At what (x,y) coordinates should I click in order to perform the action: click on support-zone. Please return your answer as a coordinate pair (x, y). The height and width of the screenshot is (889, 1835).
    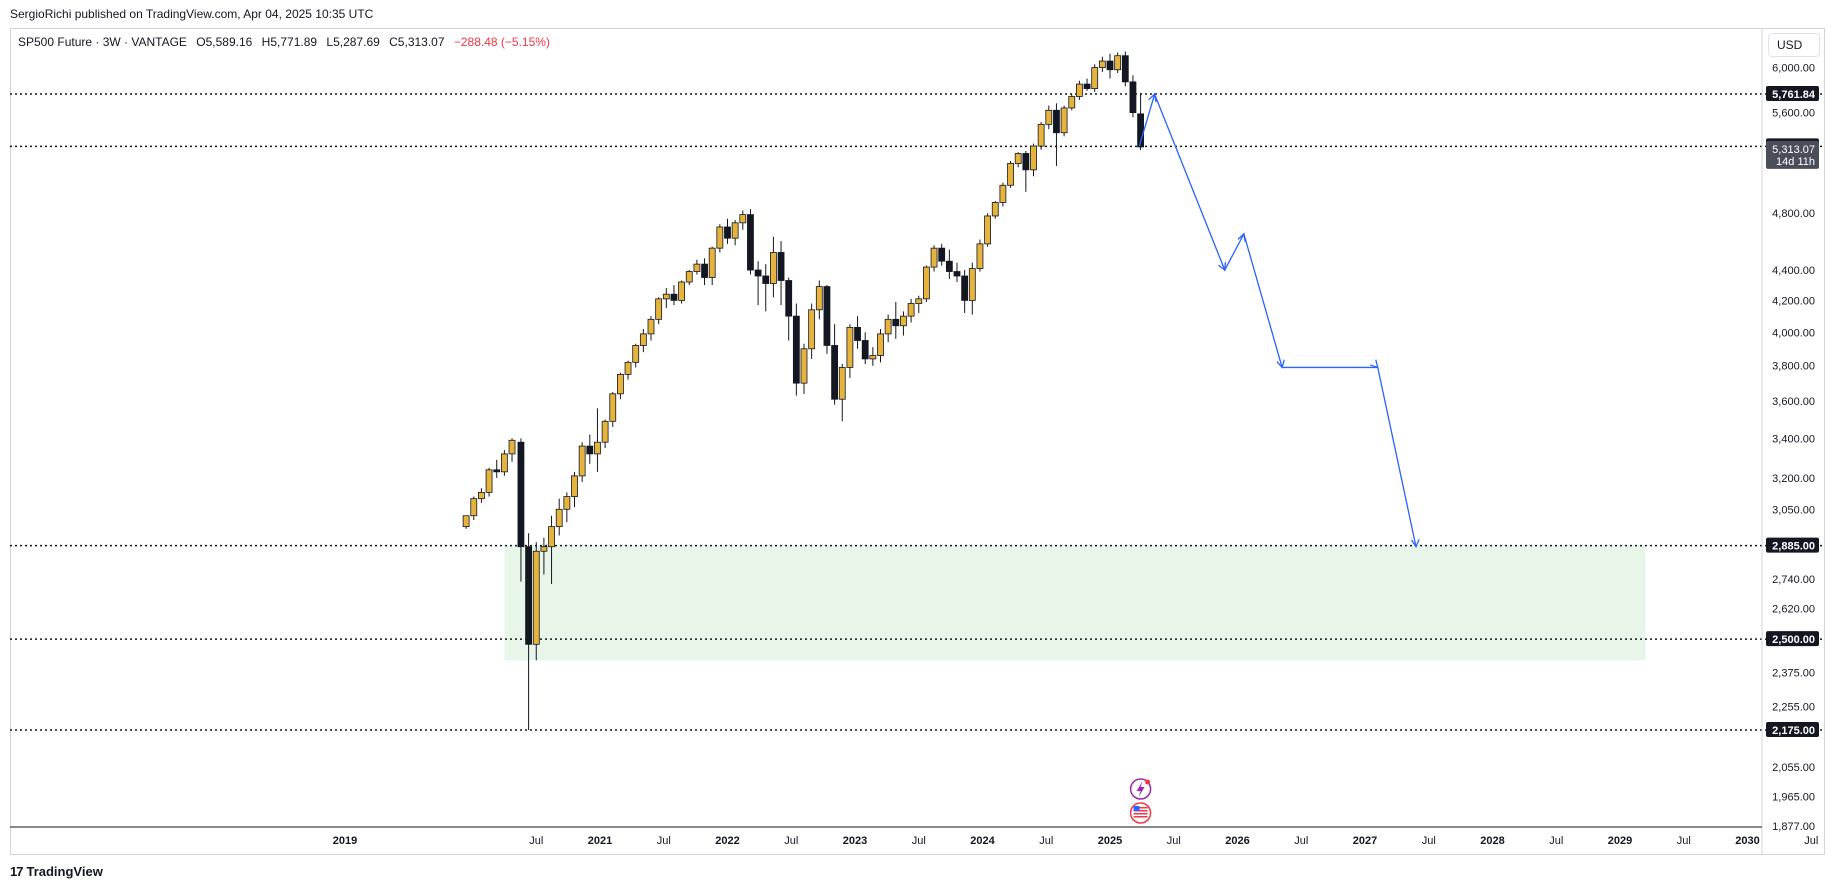
    Looking at the image, I should click on (1075, 603).